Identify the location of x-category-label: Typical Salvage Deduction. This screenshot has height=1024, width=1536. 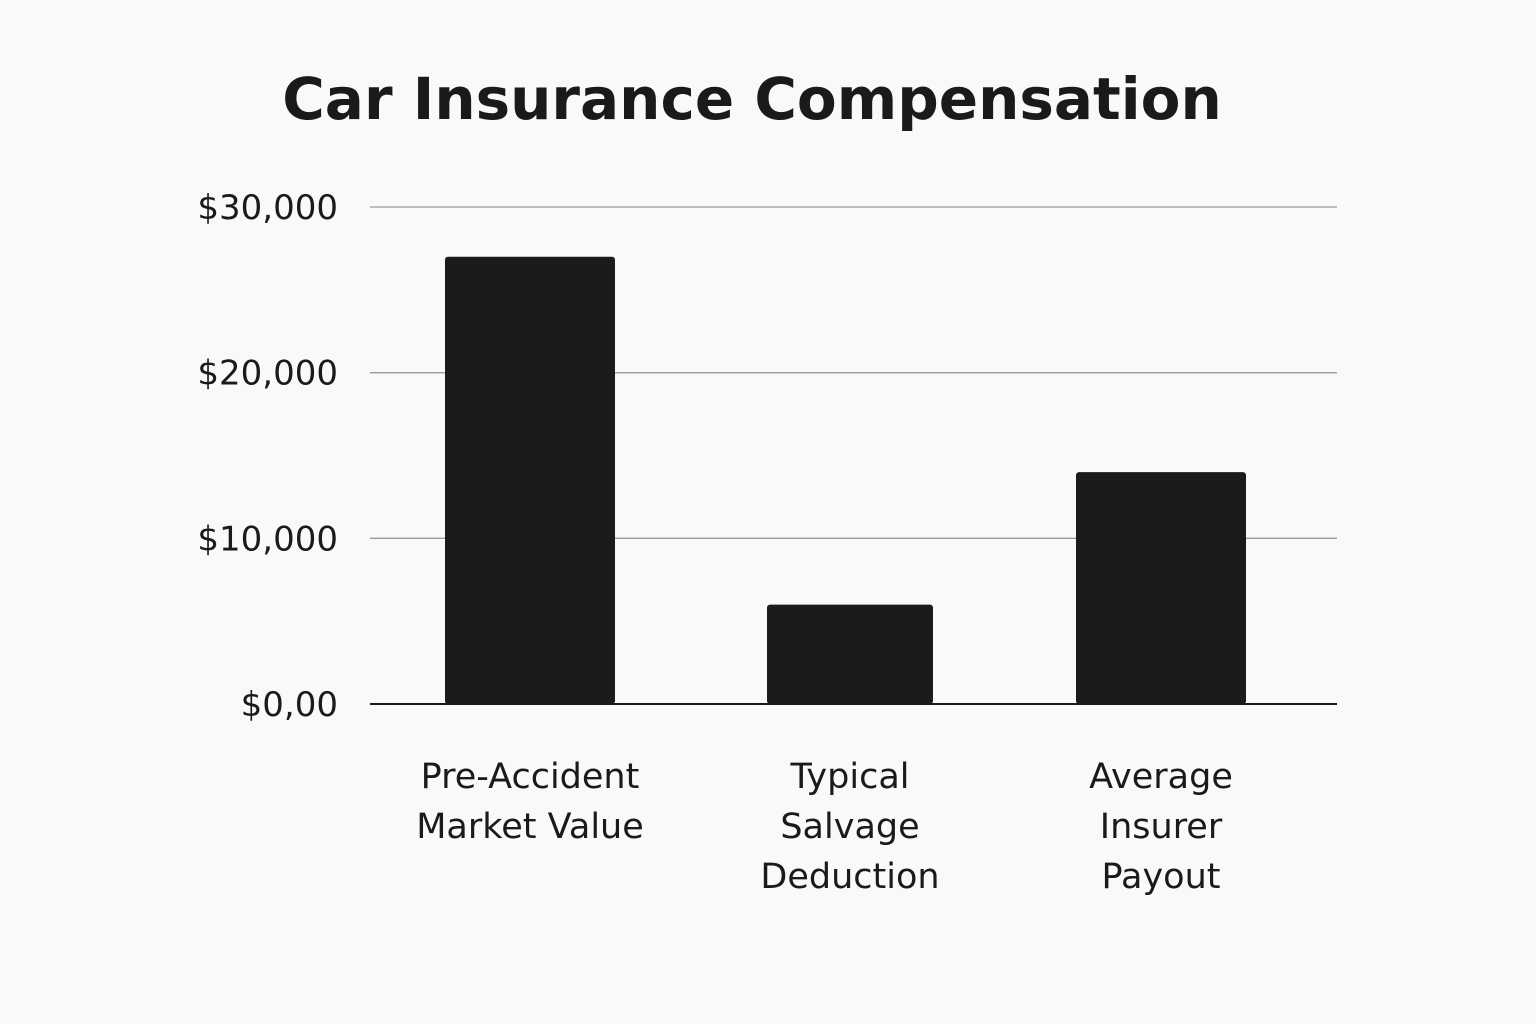
(849, 827).